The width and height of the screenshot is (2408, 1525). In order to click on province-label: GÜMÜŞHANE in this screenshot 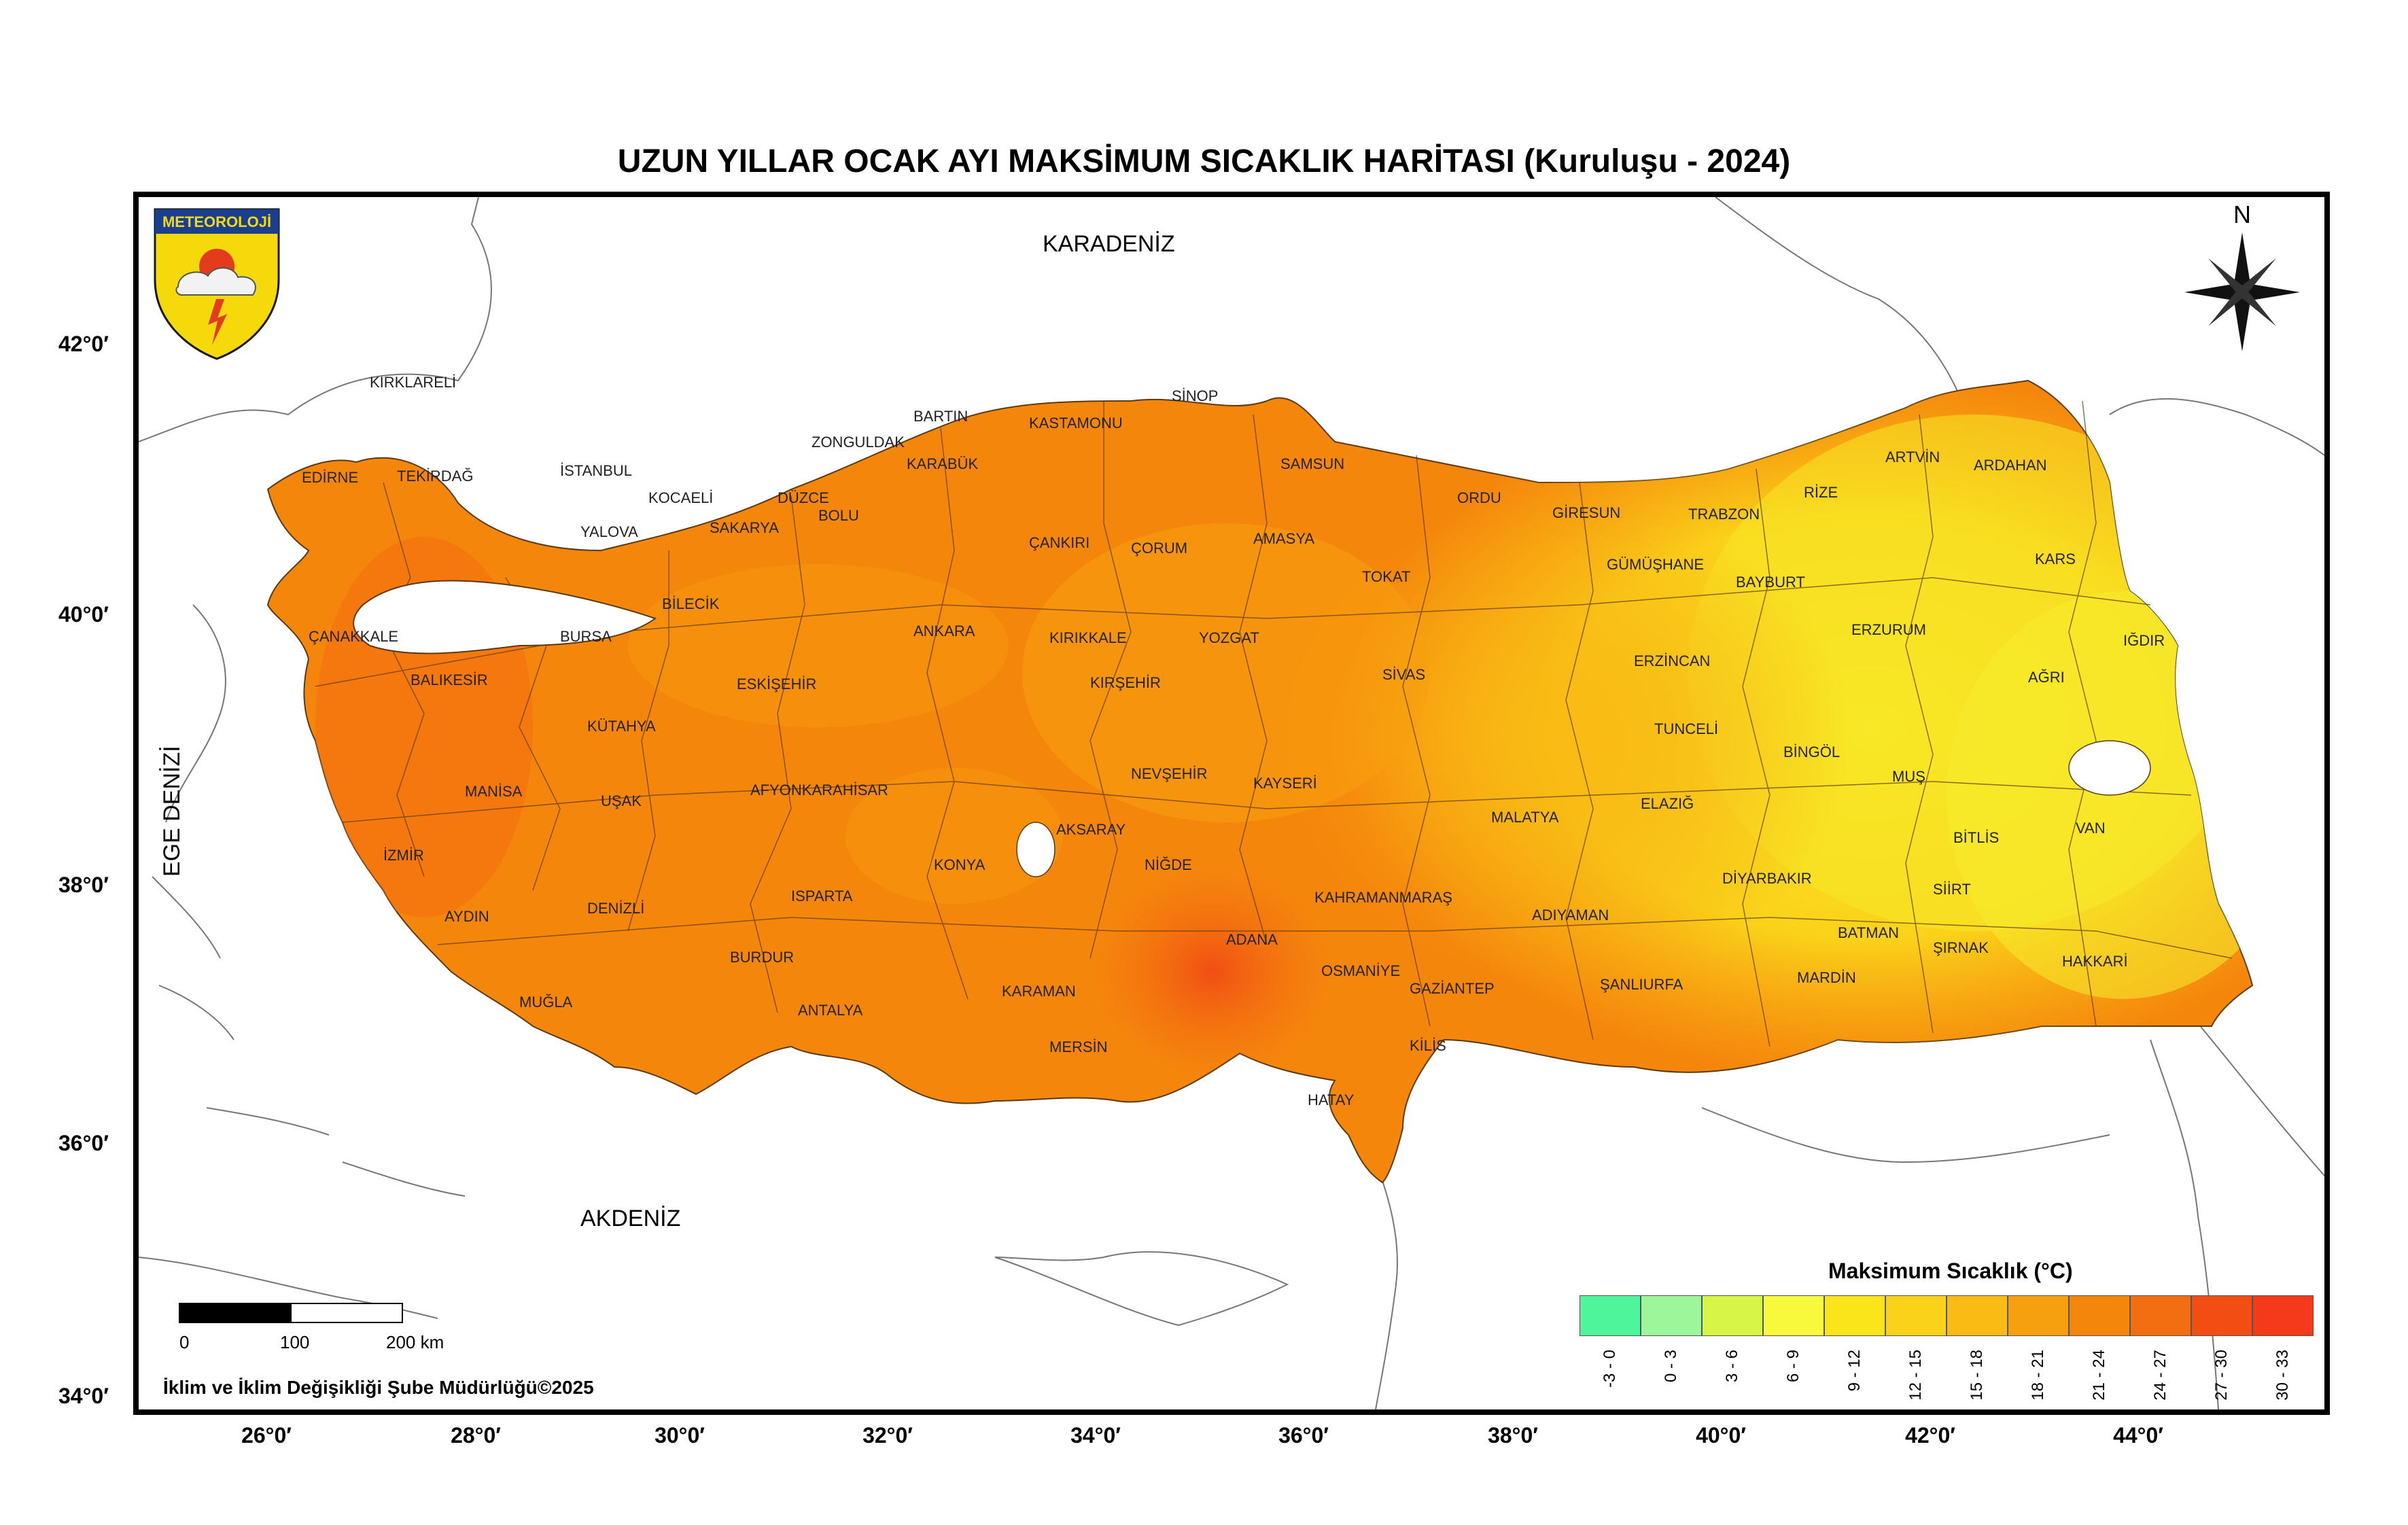, I will do `click(1655, 564)`.